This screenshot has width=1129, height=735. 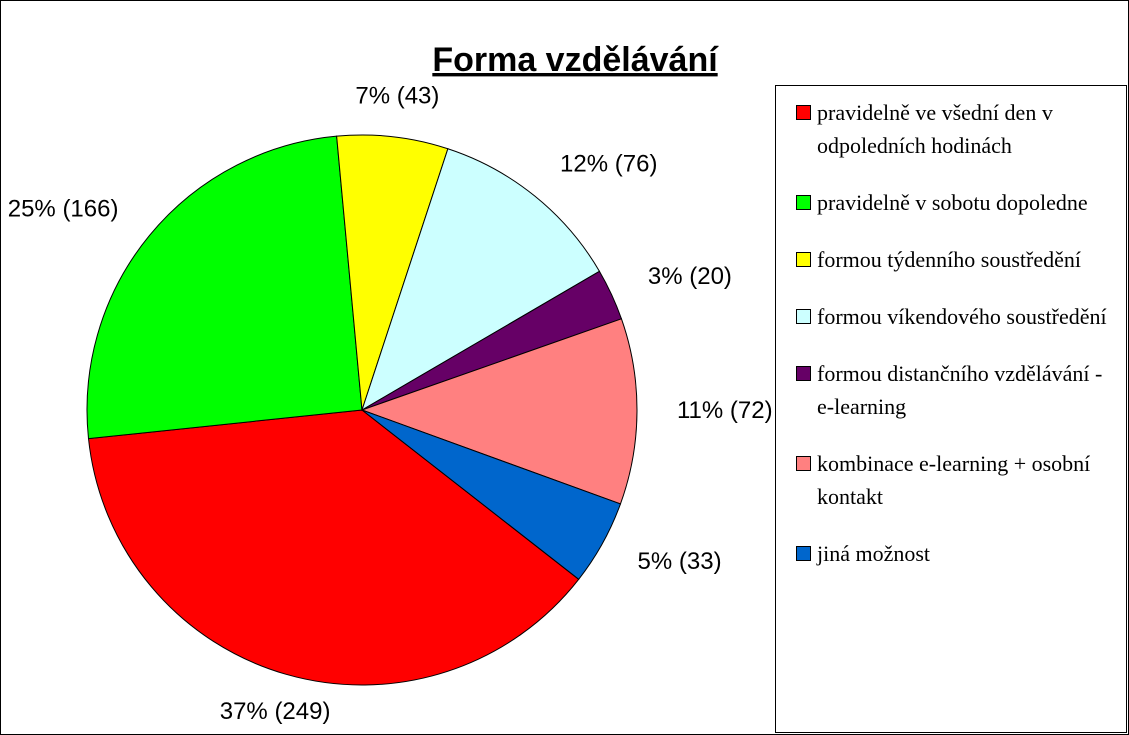 What do you see at coordinates (725, 410) in the screenshot?
I see `data-label: 11% (72)` at bounding box center [725, 410].